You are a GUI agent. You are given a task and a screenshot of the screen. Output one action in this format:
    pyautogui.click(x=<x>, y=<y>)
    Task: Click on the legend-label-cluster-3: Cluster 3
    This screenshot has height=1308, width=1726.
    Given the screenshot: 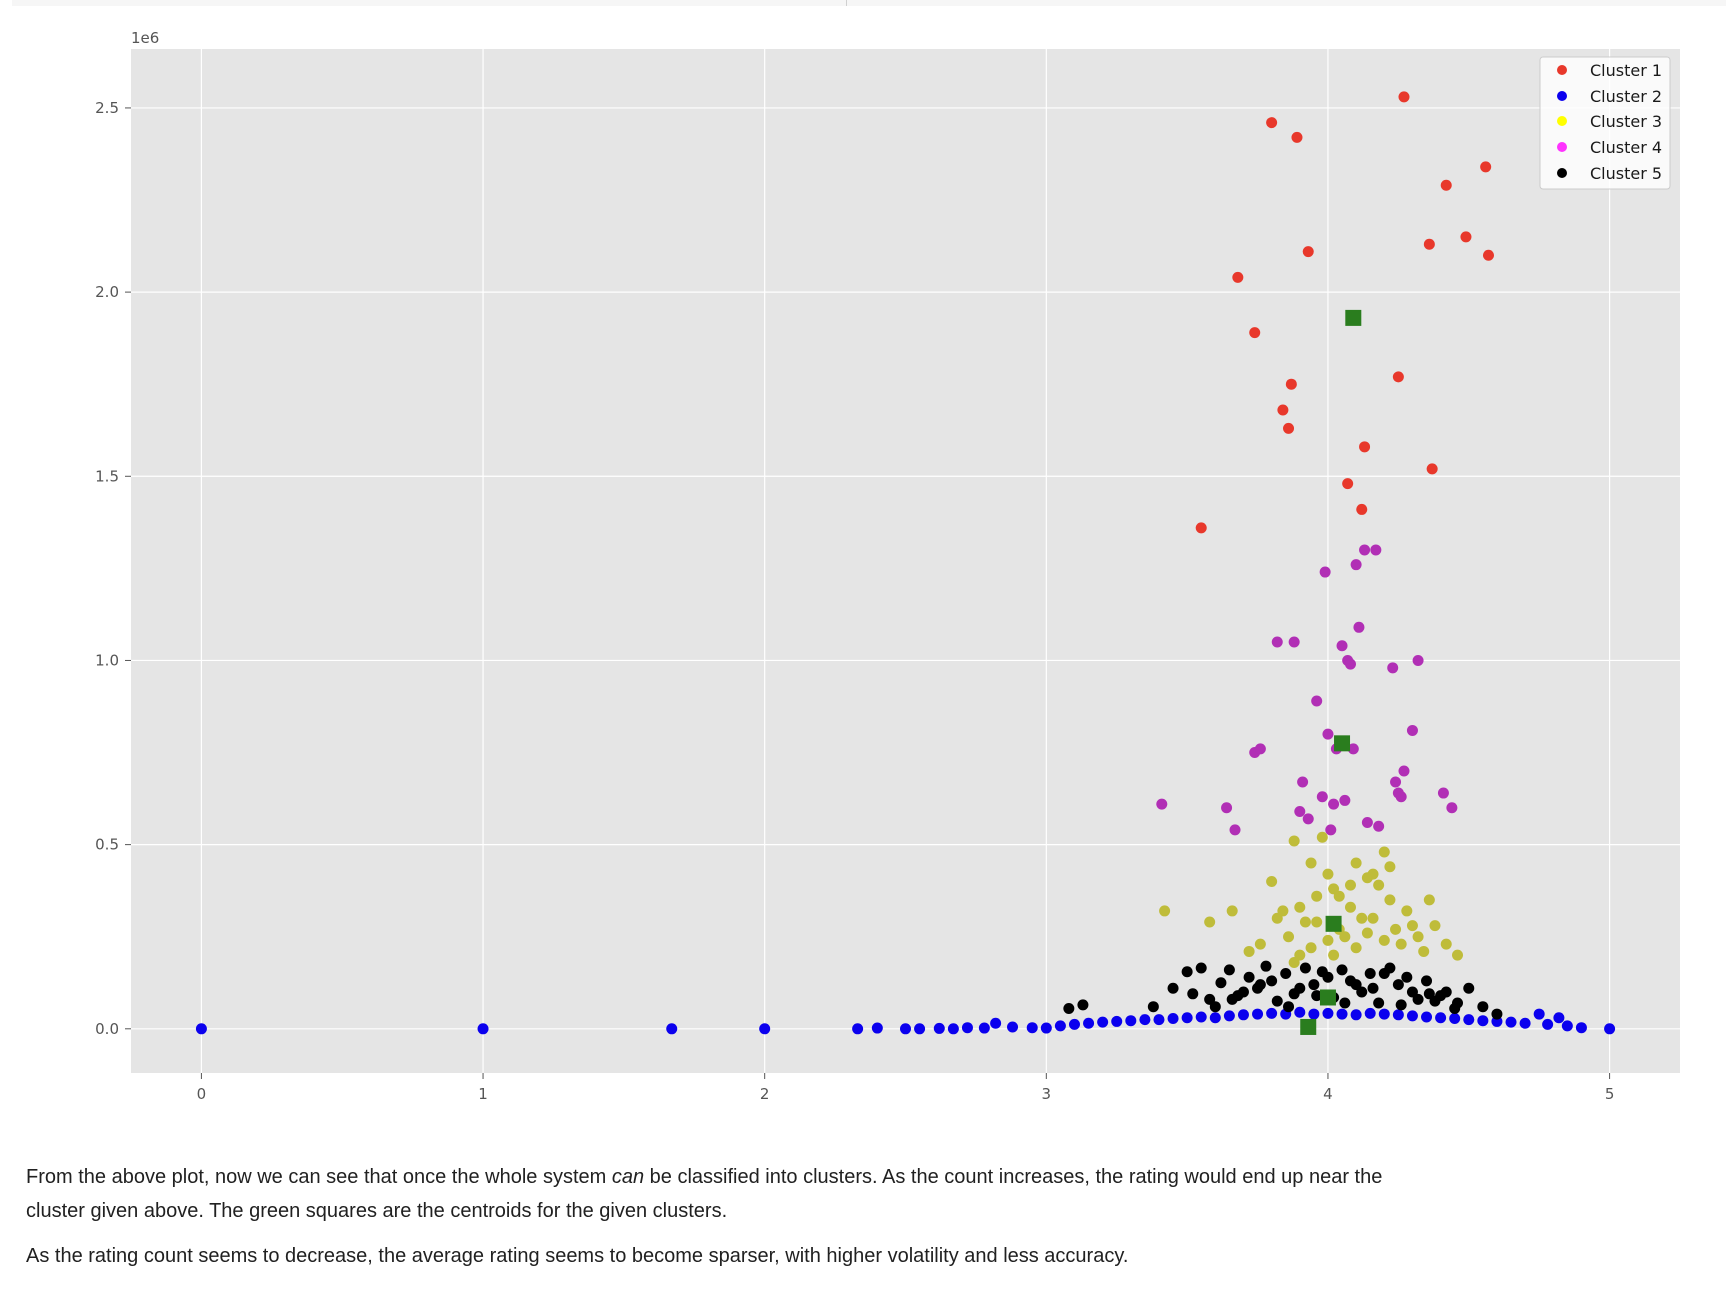 What is the action you would take?
    pyautogui.click(x=1626, y=121)
    